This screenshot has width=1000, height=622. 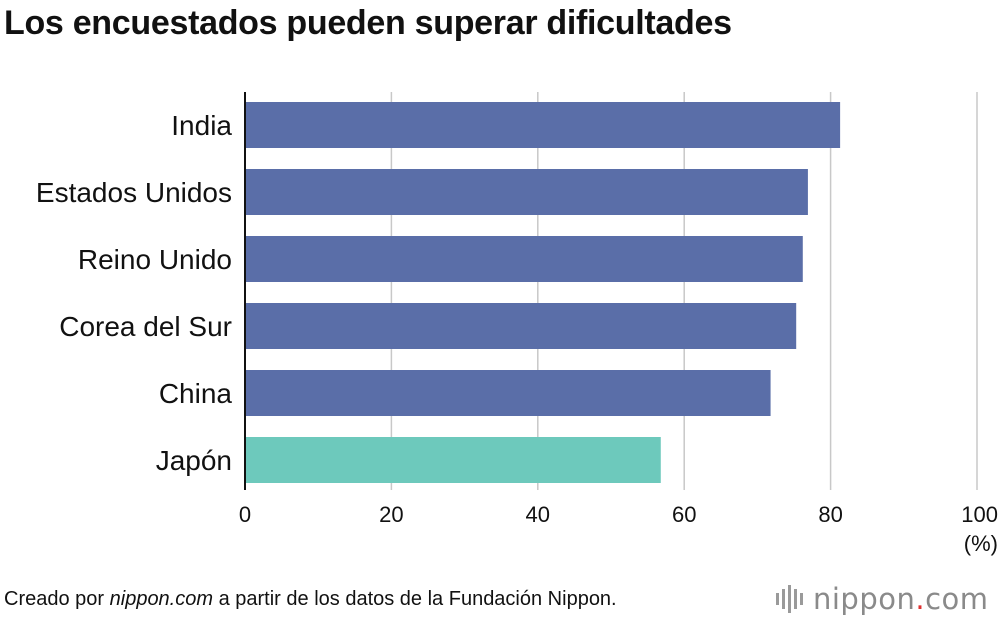 What do you see at coordinates (684, 514) in the screenshot?
I see `x-tick-label: 60` at bounding box center [684, 514].